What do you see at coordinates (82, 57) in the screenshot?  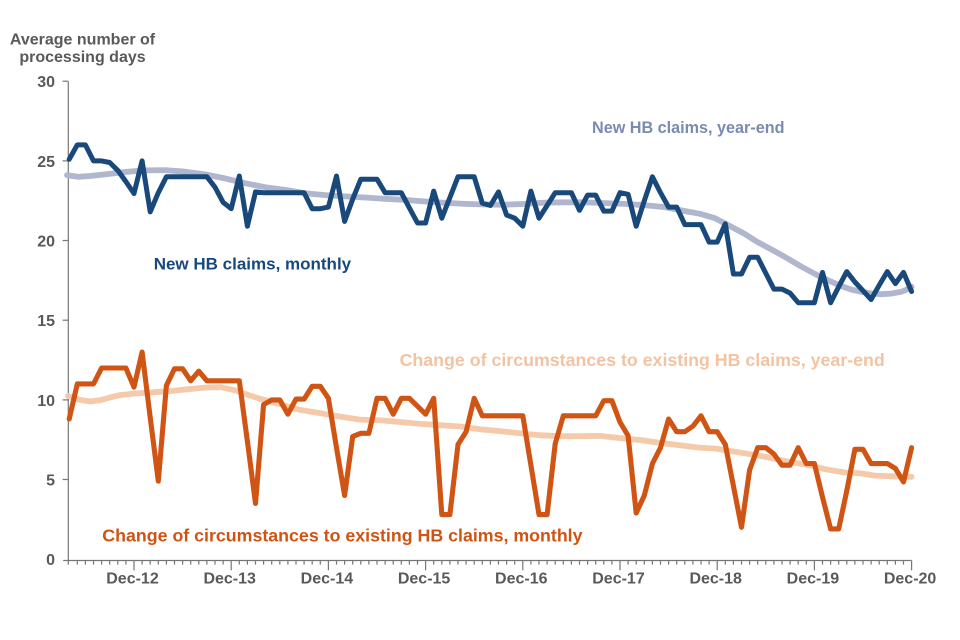 I see `svg-text: processing days` at bounding box center [82, 57].